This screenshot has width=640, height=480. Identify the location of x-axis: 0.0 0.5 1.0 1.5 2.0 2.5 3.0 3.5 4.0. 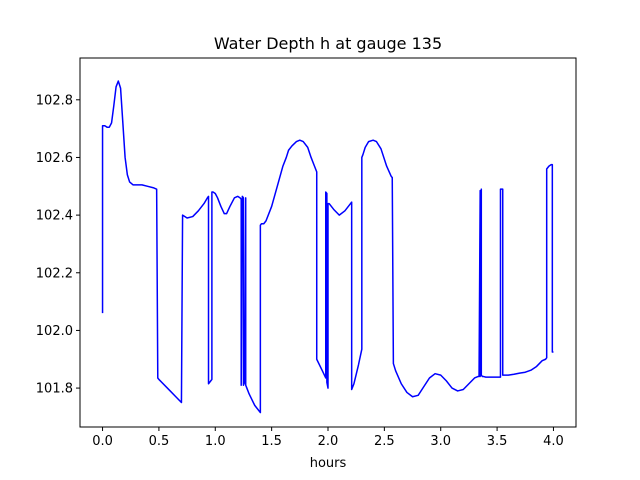
(328, 438).